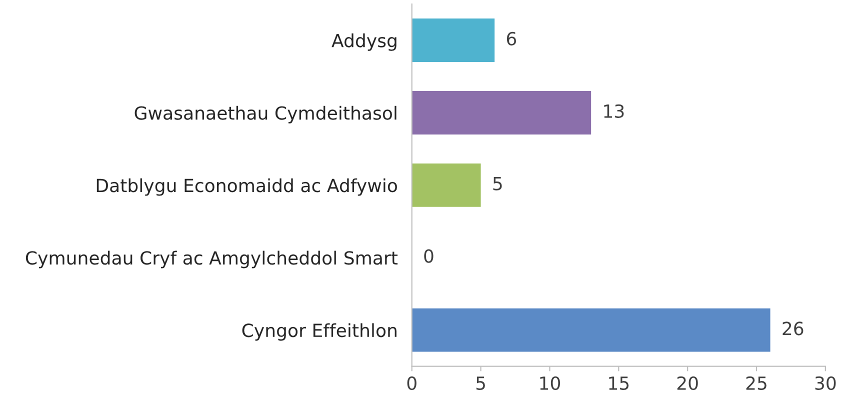 The height and width of the screenshot is (407, 844). Describe the element at coordinates (319, 332) in the screenshot. I see `y-tick-label: Cyngor Effeithlon` at that location.